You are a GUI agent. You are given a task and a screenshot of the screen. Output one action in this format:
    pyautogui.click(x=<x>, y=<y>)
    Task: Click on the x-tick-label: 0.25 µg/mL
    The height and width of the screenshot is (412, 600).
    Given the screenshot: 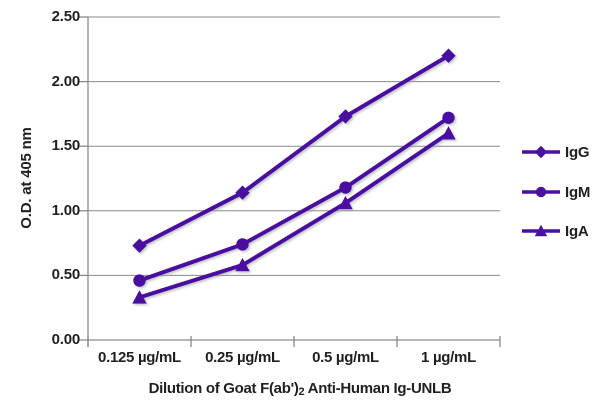 What is the action you would take?
    pyautogui.click(x=242, y=357)
    